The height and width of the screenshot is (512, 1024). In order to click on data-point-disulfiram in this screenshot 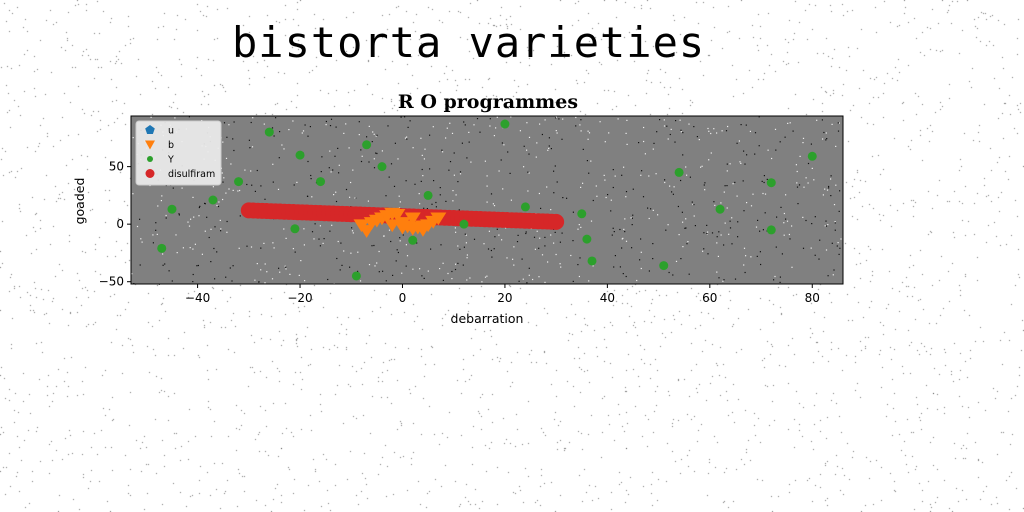, I will do `click(556, 221)`.